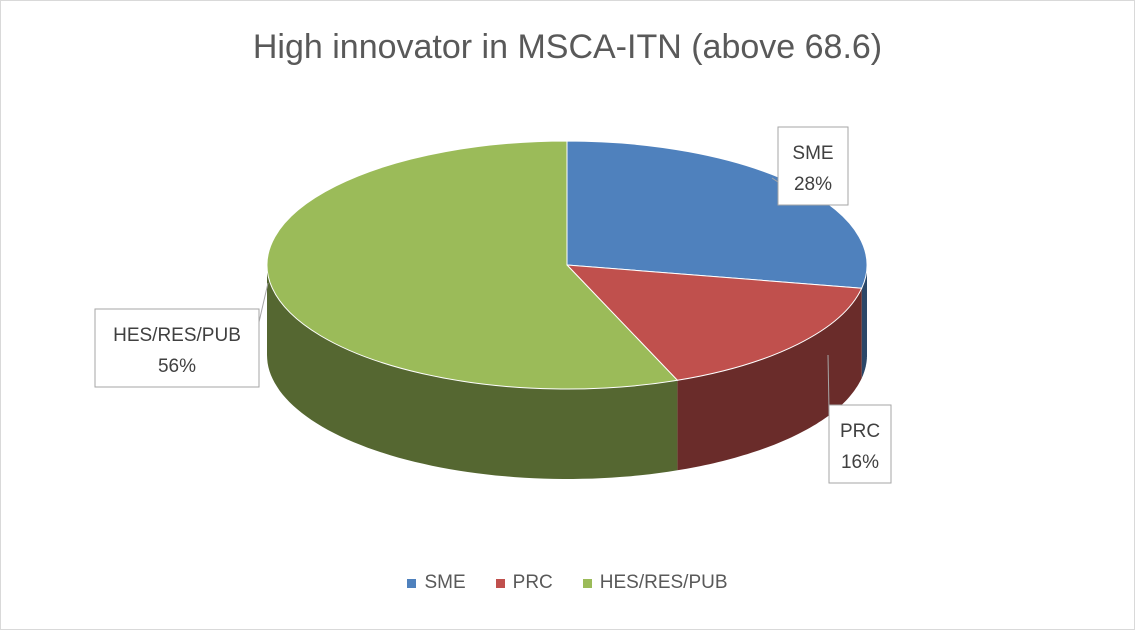  What do you see at coordinates (500, 583) in the screenshot?
I see `legend-swatch-prc` at bounding box center [500, 583].